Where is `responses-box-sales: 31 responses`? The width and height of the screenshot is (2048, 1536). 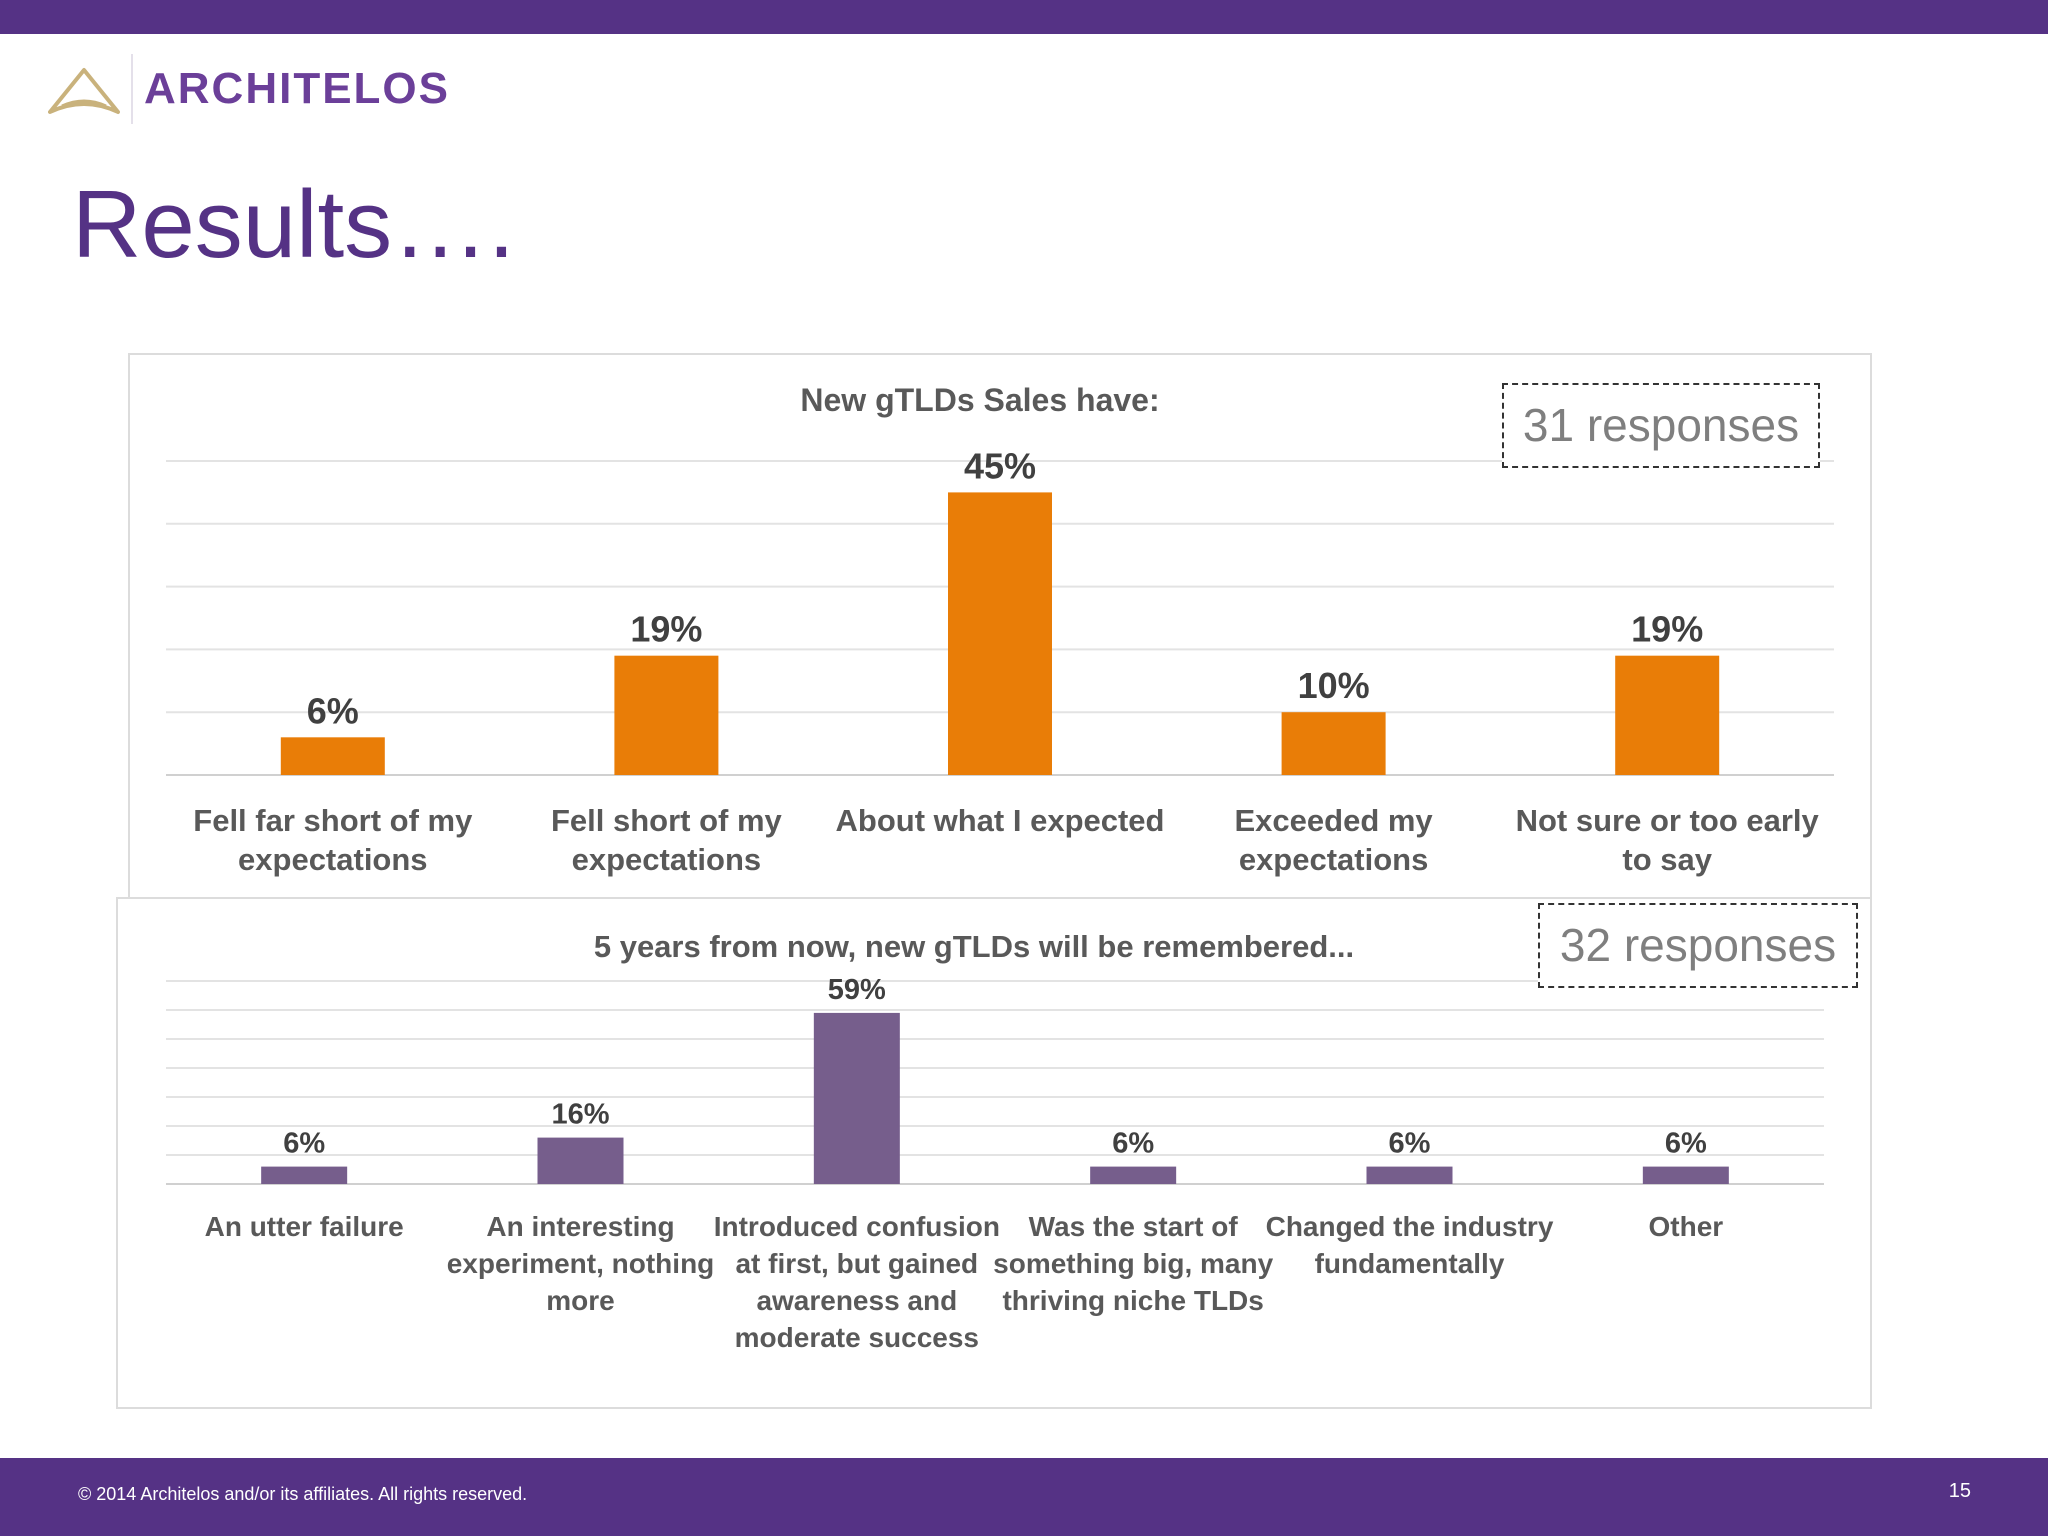 responses-box-sales: 31 responses is located at coordinates (1661, 425).